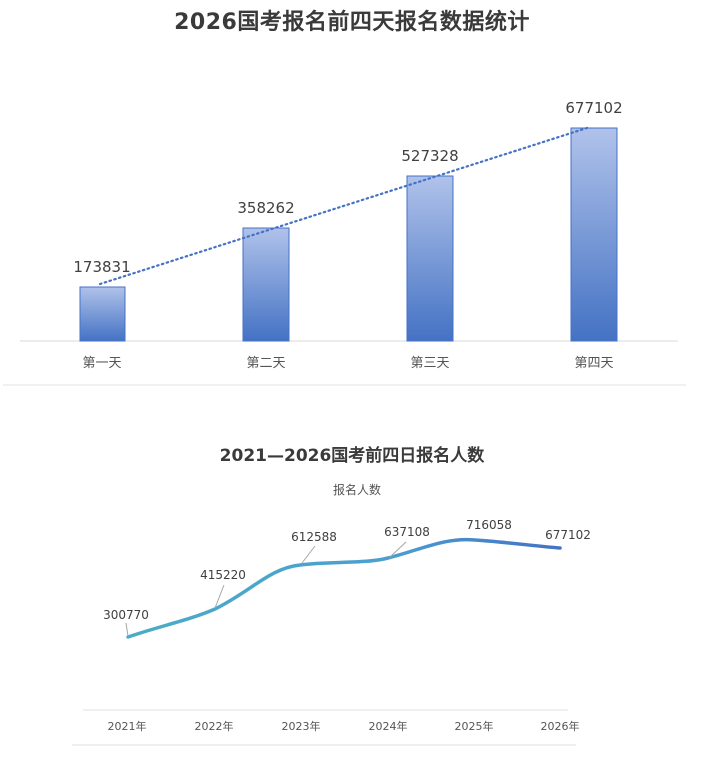 The image size is (704, 766). What do you see at coordinates (308, 554) in the screenshot?
I see `leader-line-2023` at bounding box center [308, 554].